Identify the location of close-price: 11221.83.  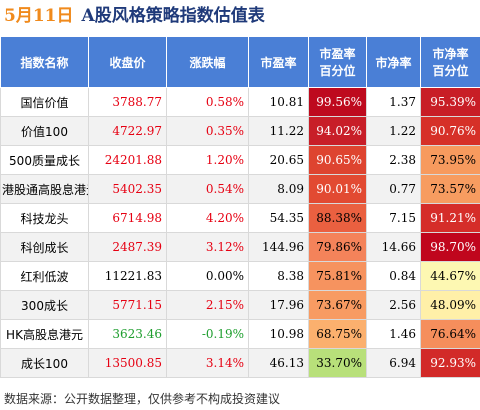
(127, 276).